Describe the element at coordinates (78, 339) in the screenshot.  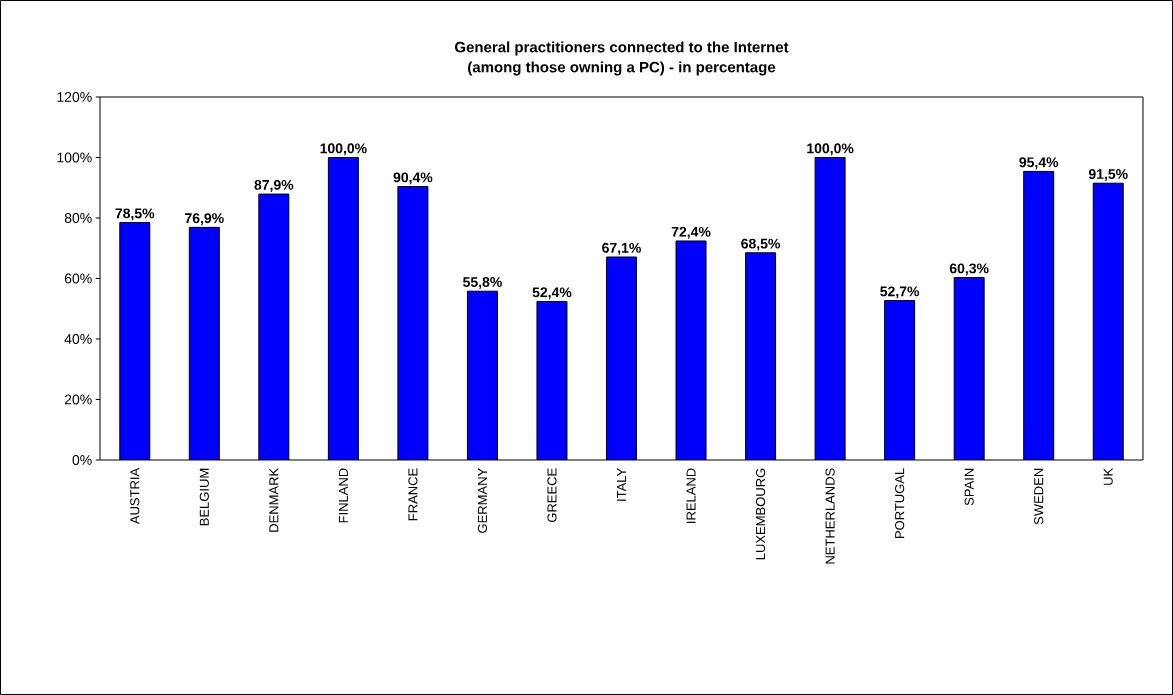
I see `y-tick-label: 40%` at that location.